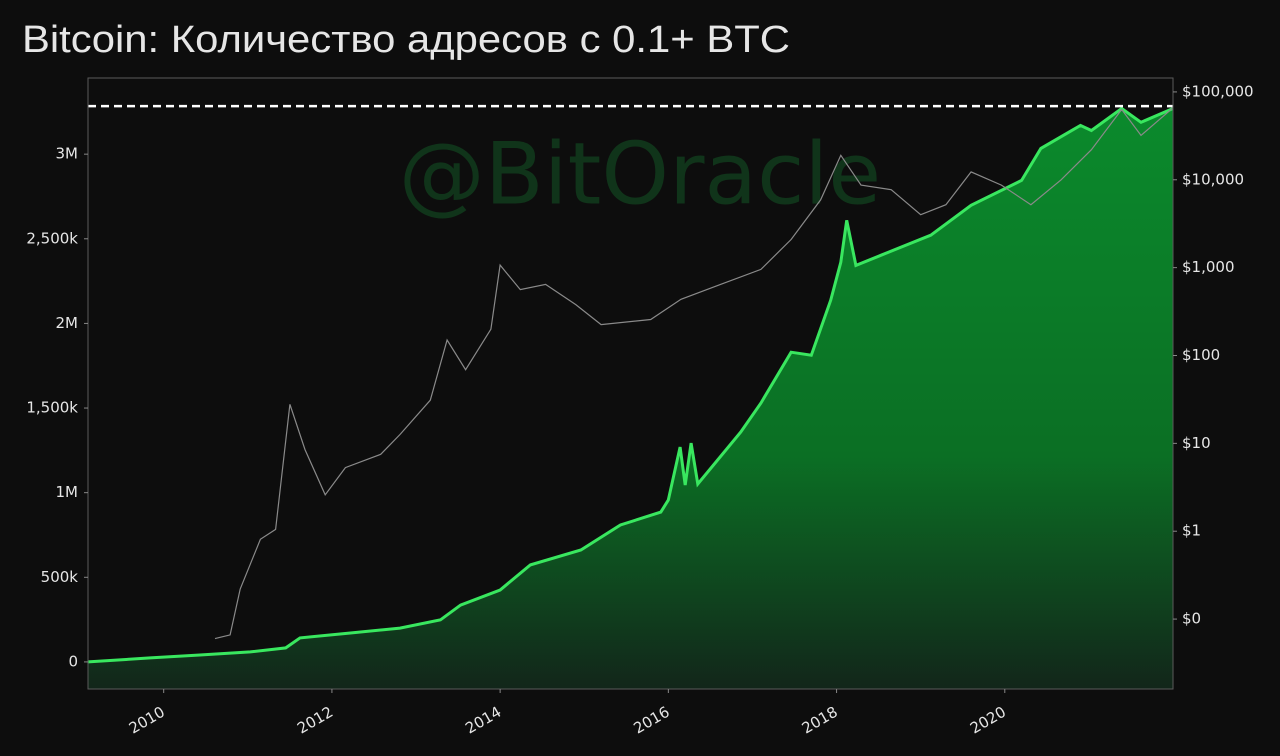  I want to click on y-tick-label: 500k, so click(60, 577).